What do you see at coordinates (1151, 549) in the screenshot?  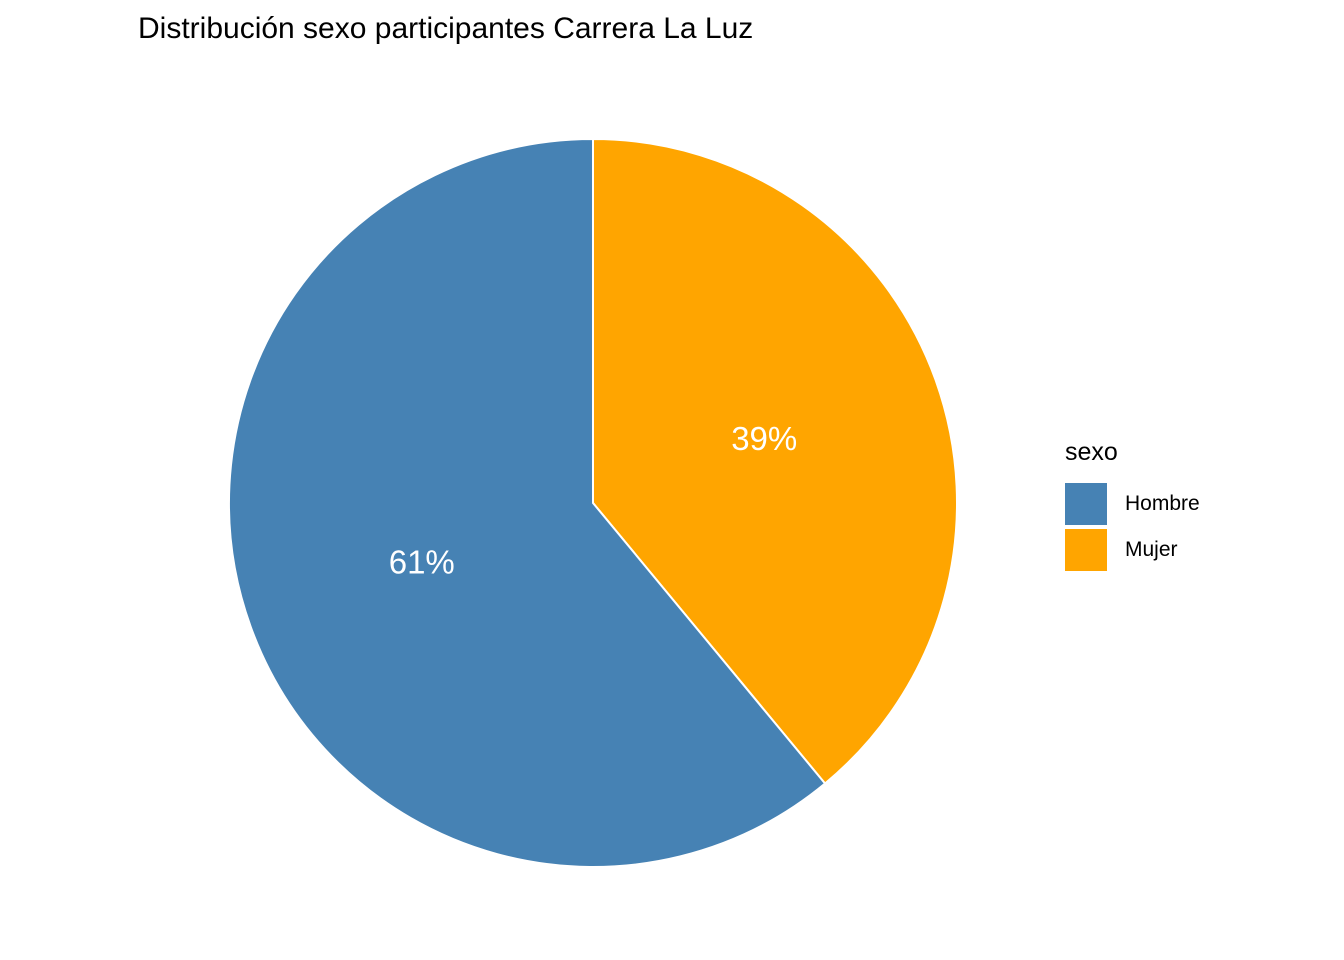 I see `legend-label-mujer: Mujer` at bounding box center [1151, 549].